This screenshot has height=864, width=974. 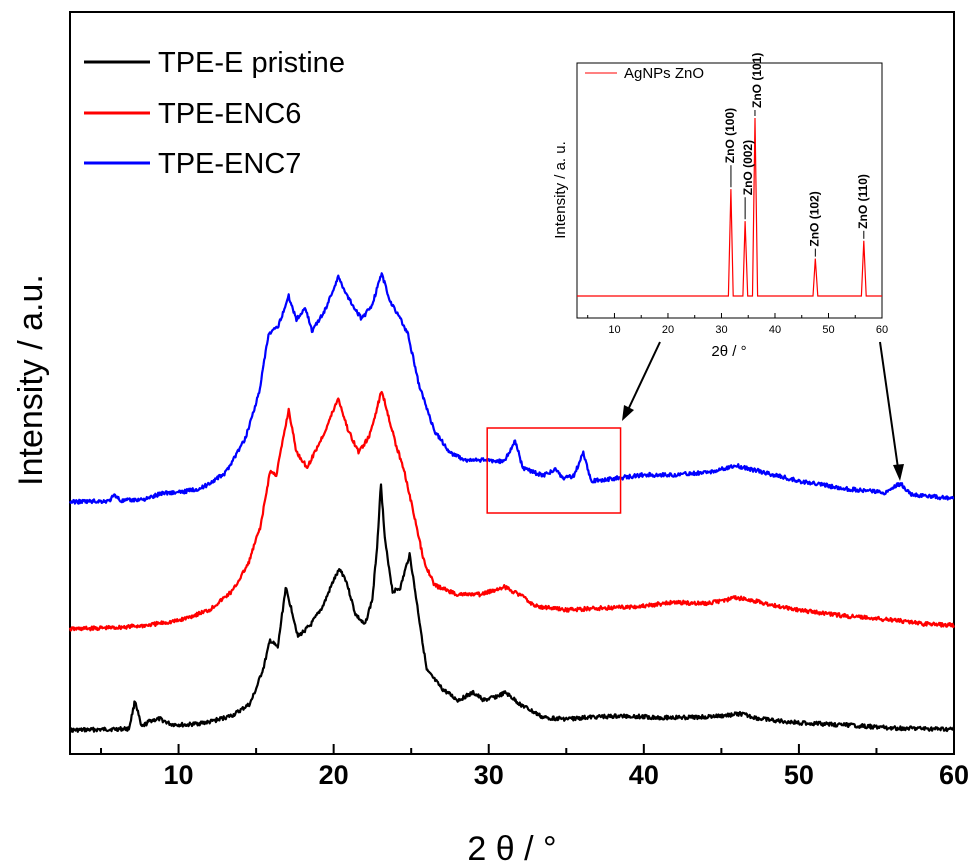 I want to click on peak-label: ZnO (100), so click(x=730, y=135).